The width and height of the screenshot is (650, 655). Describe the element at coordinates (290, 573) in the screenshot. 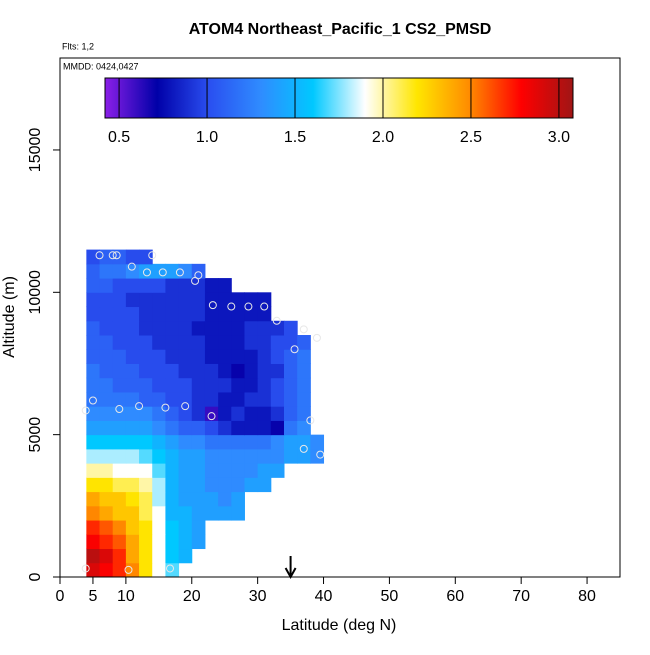

I see `arrow-head` at that location.